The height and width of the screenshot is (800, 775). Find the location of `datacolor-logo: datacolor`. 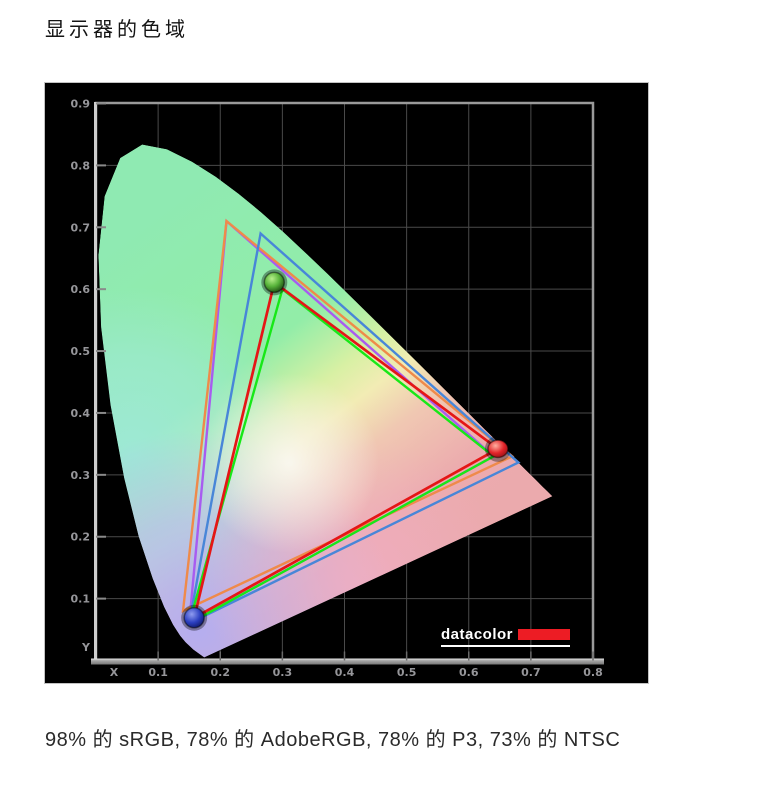

datacolor-logo: datacolor is located at coordinates (506, 636).